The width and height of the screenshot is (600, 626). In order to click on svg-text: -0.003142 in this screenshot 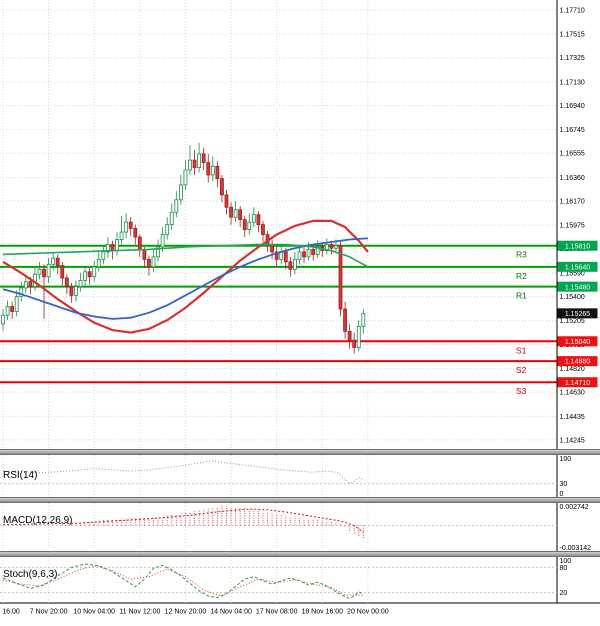, I will do `click(576, 548)`.